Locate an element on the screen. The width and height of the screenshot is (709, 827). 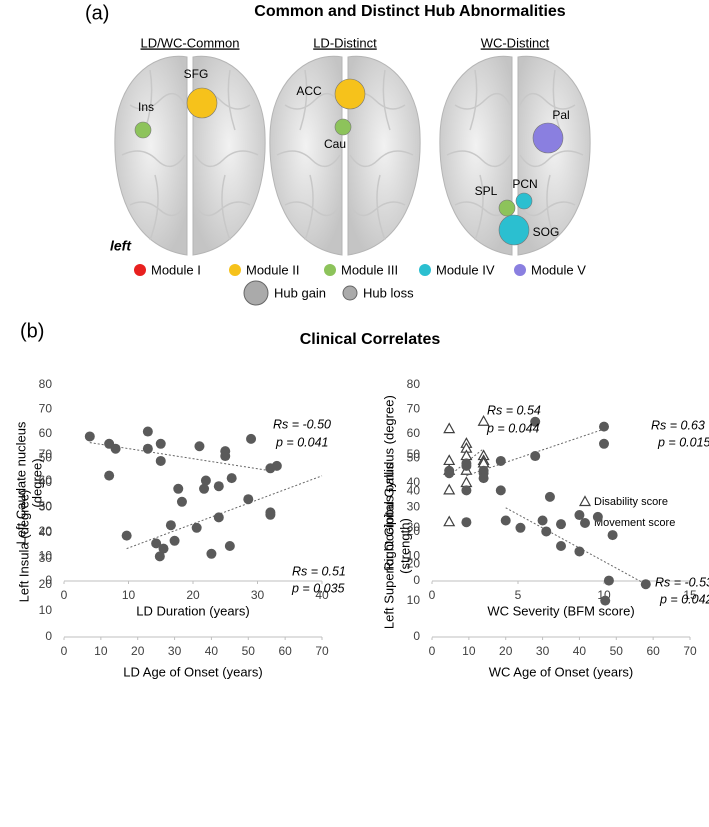
column-header: LD-Distinct is located at coordinates (345, 42).